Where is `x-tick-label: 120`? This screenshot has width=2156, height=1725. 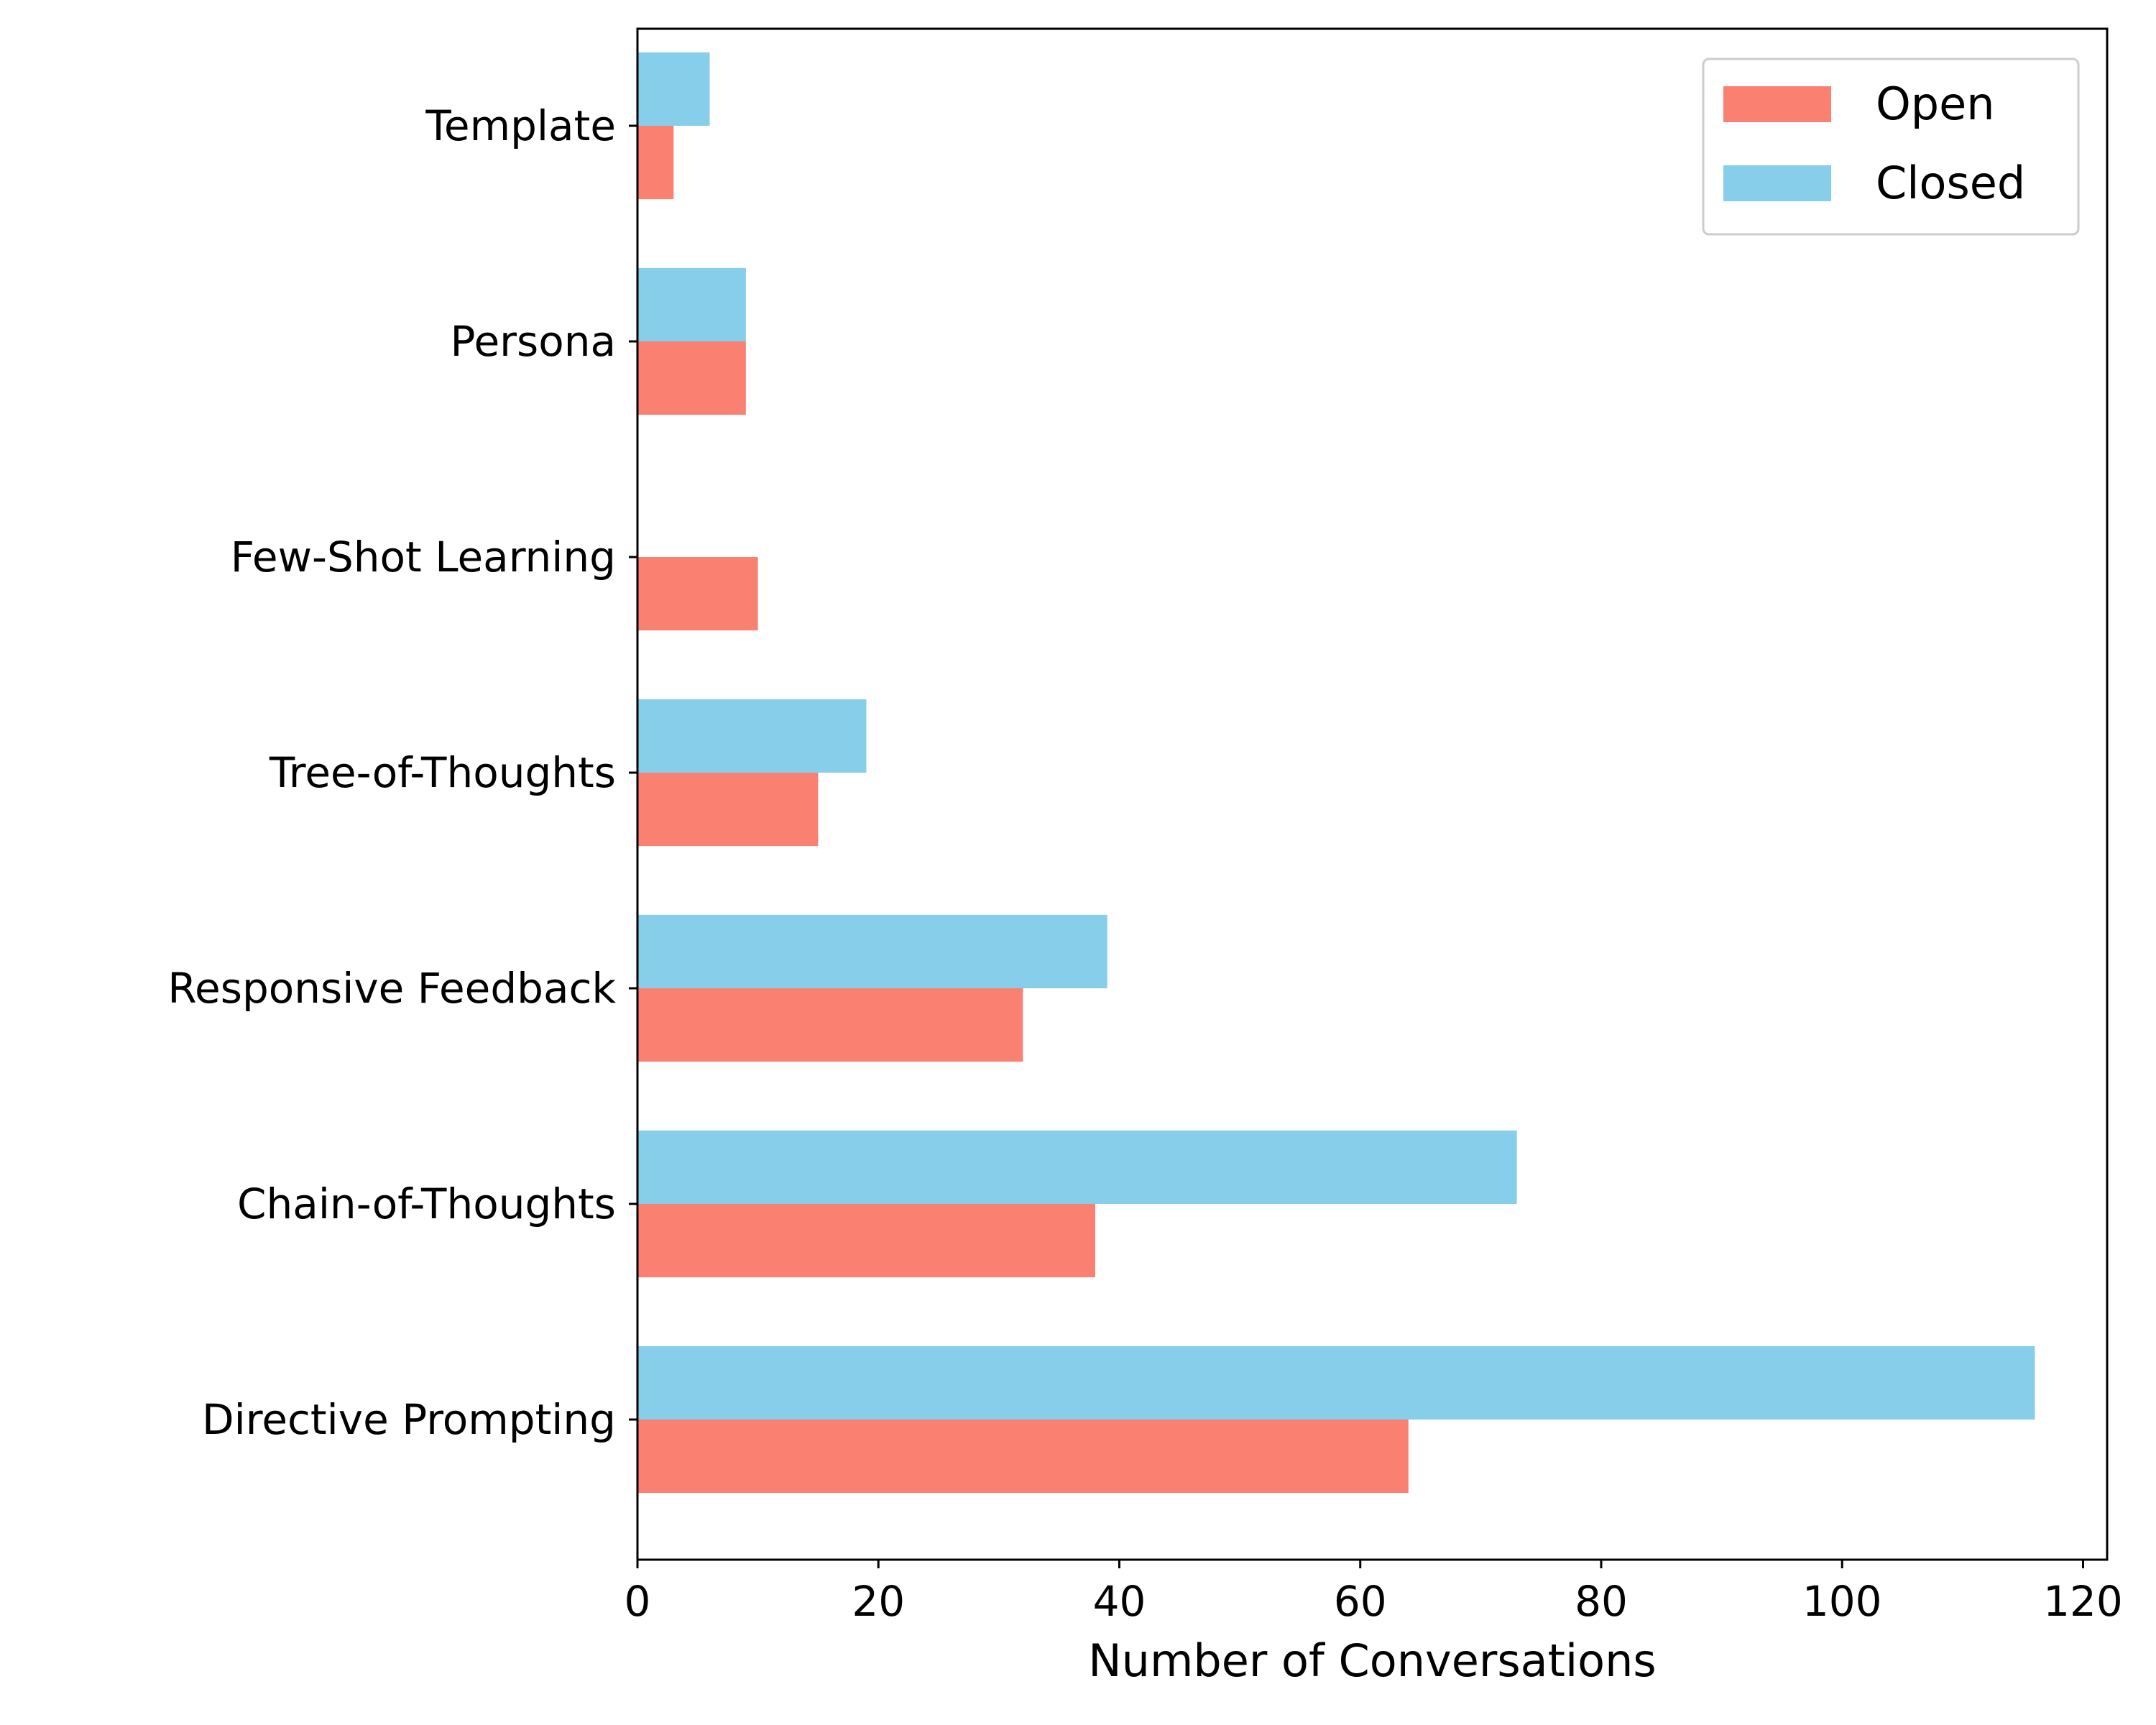 x-tick-label: 120 is located at coordinates (2083, 1601).